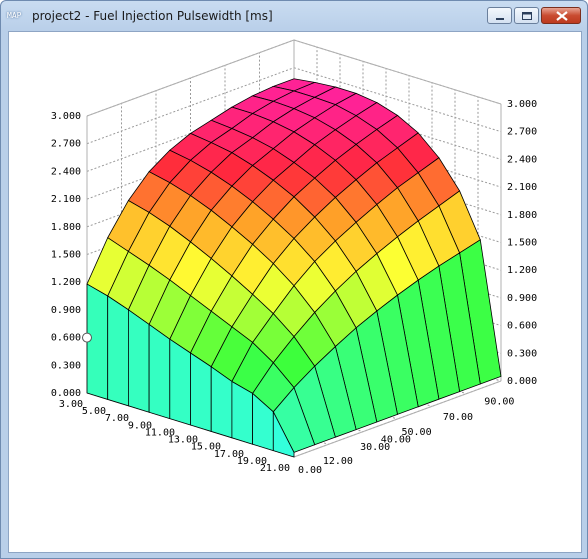 Image resolution: width=588 pixels, height=559 pixels. What do you see at coordinates (66, 171) in the screenshot?
I see `z-tick-label-left: 2.400` at bounding box center [66, 171].